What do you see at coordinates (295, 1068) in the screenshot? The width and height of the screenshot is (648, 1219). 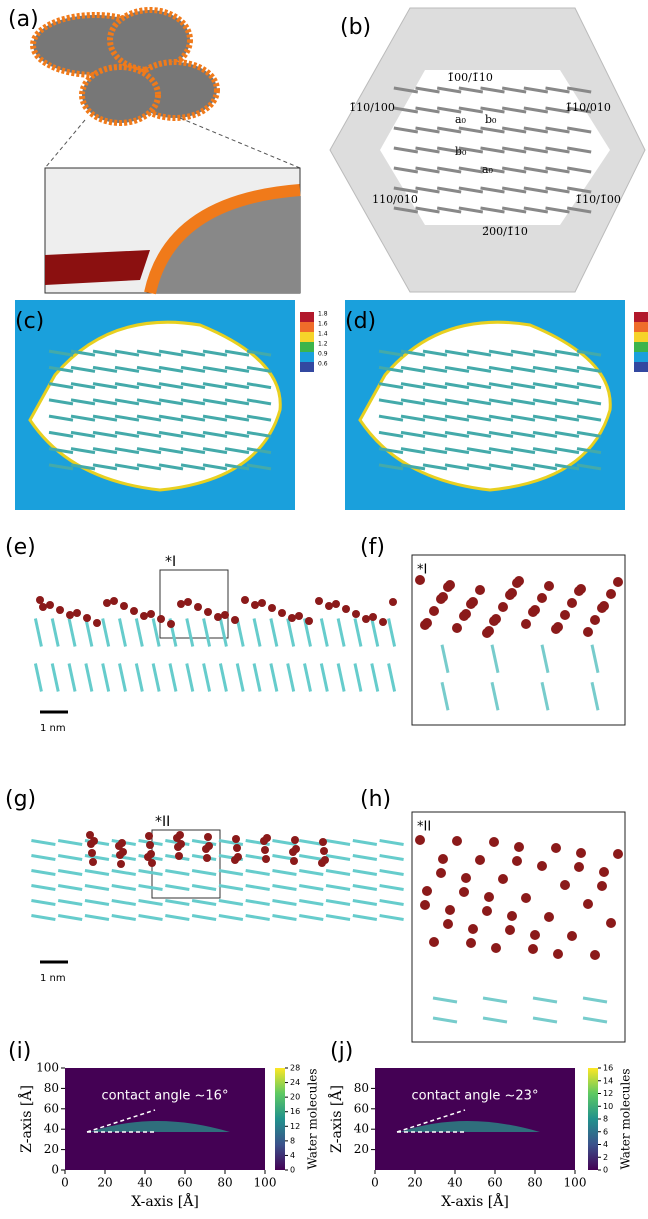 I see `colorbar-tick-label: 28` at bounding box center [295, 1068].